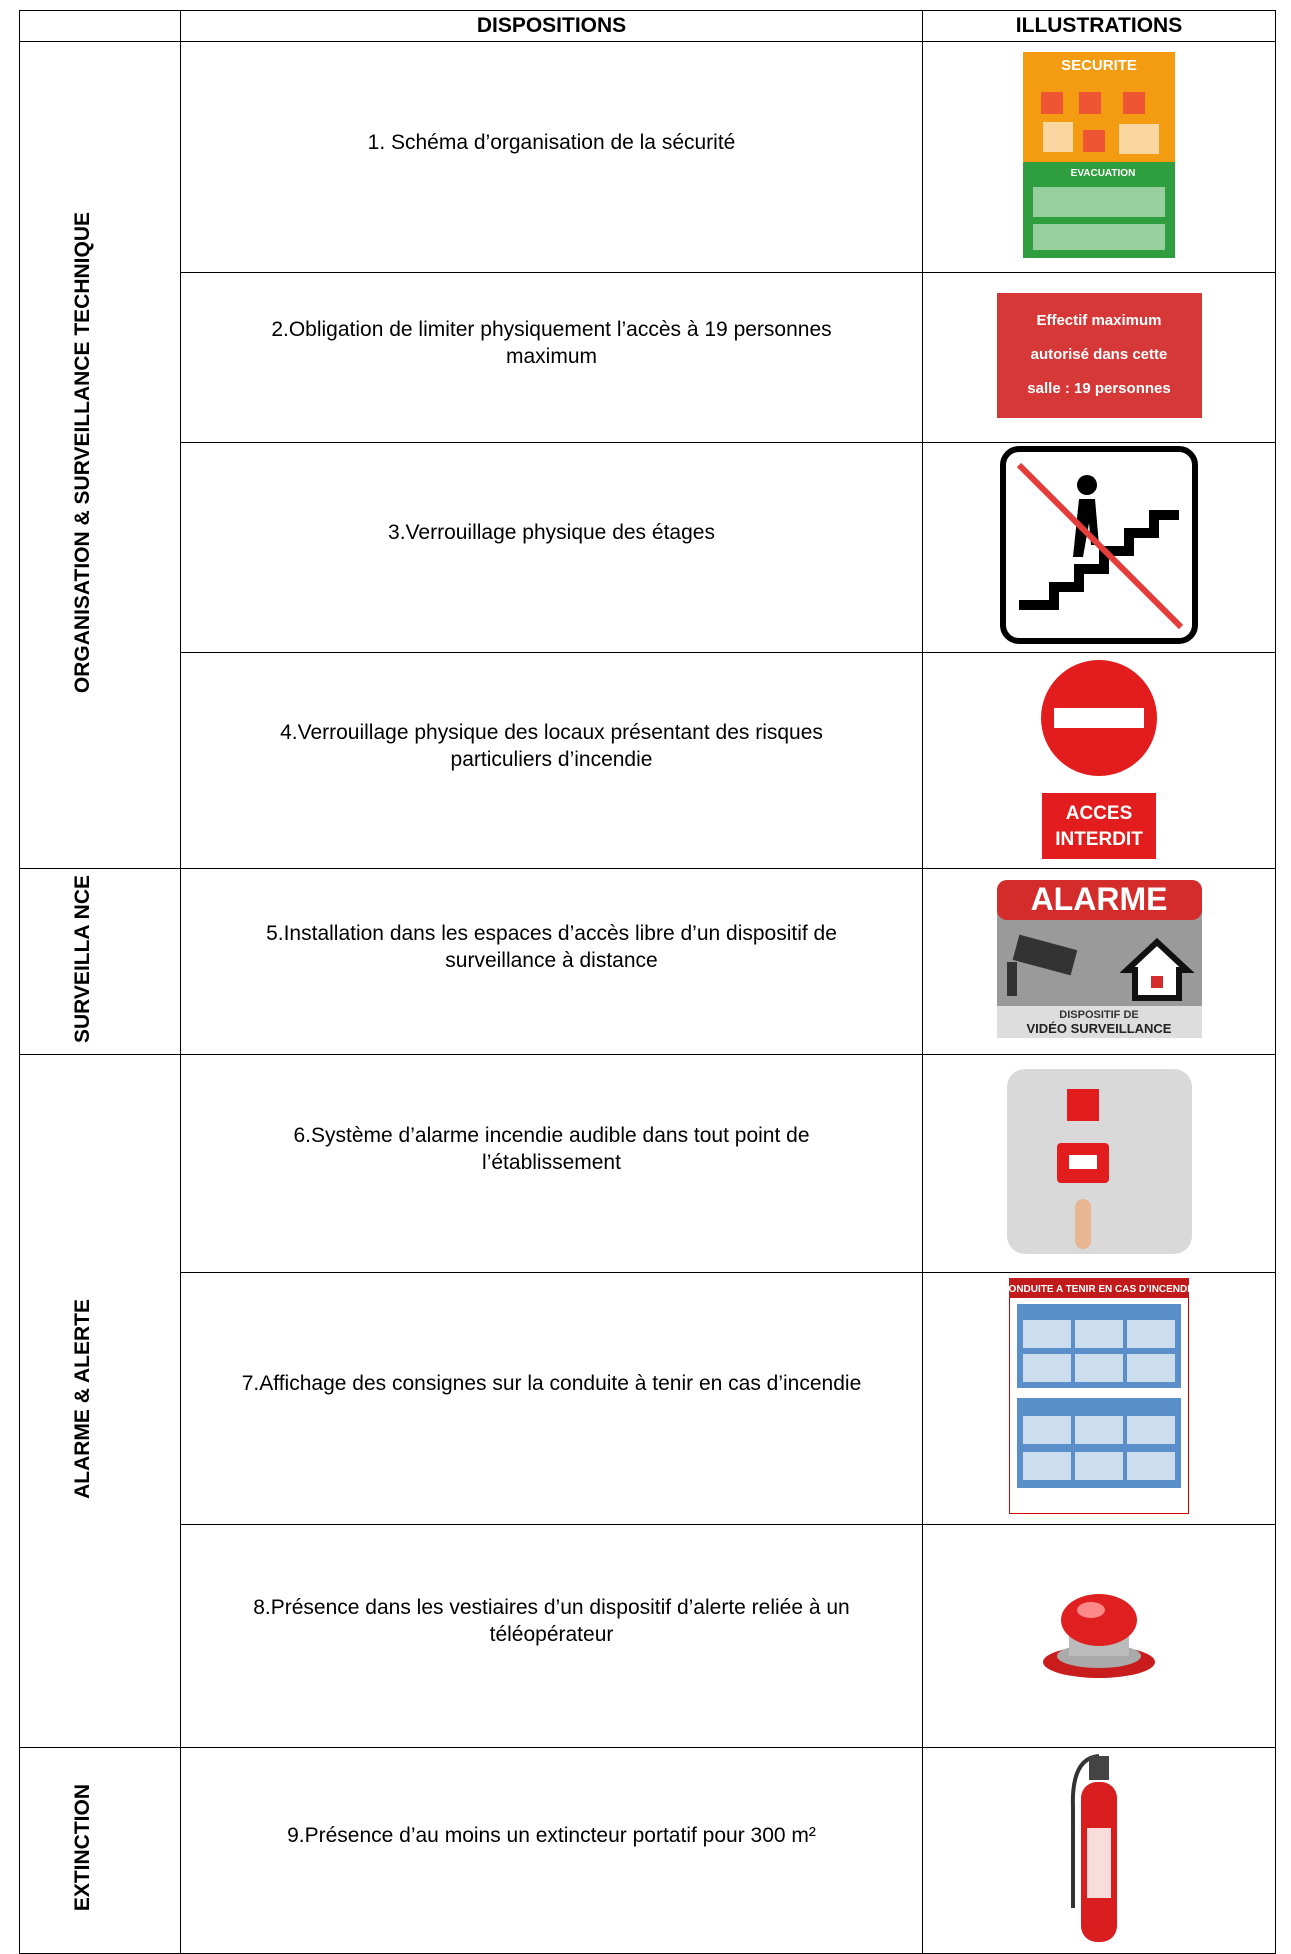  I want to click on sign-text: autorisé dans cette, so click(1098, 354).